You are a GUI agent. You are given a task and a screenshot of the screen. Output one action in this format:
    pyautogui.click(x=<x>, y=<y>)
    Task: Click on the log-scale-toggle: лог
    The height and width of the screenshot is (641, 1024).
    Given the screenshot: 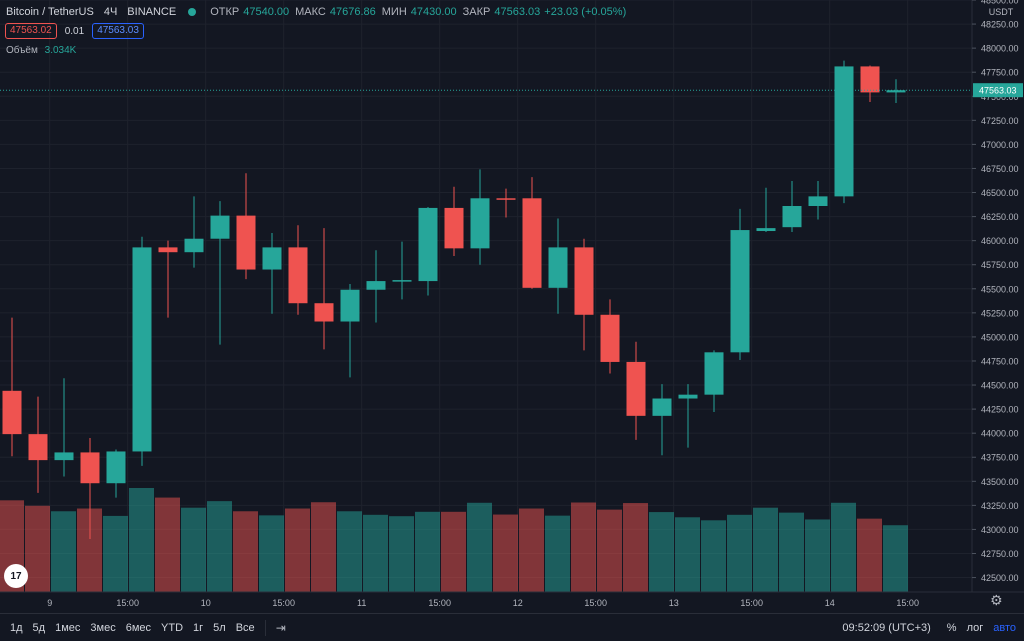 What is the action you would take?
    pyautogui.click(x=975, y=627)
    